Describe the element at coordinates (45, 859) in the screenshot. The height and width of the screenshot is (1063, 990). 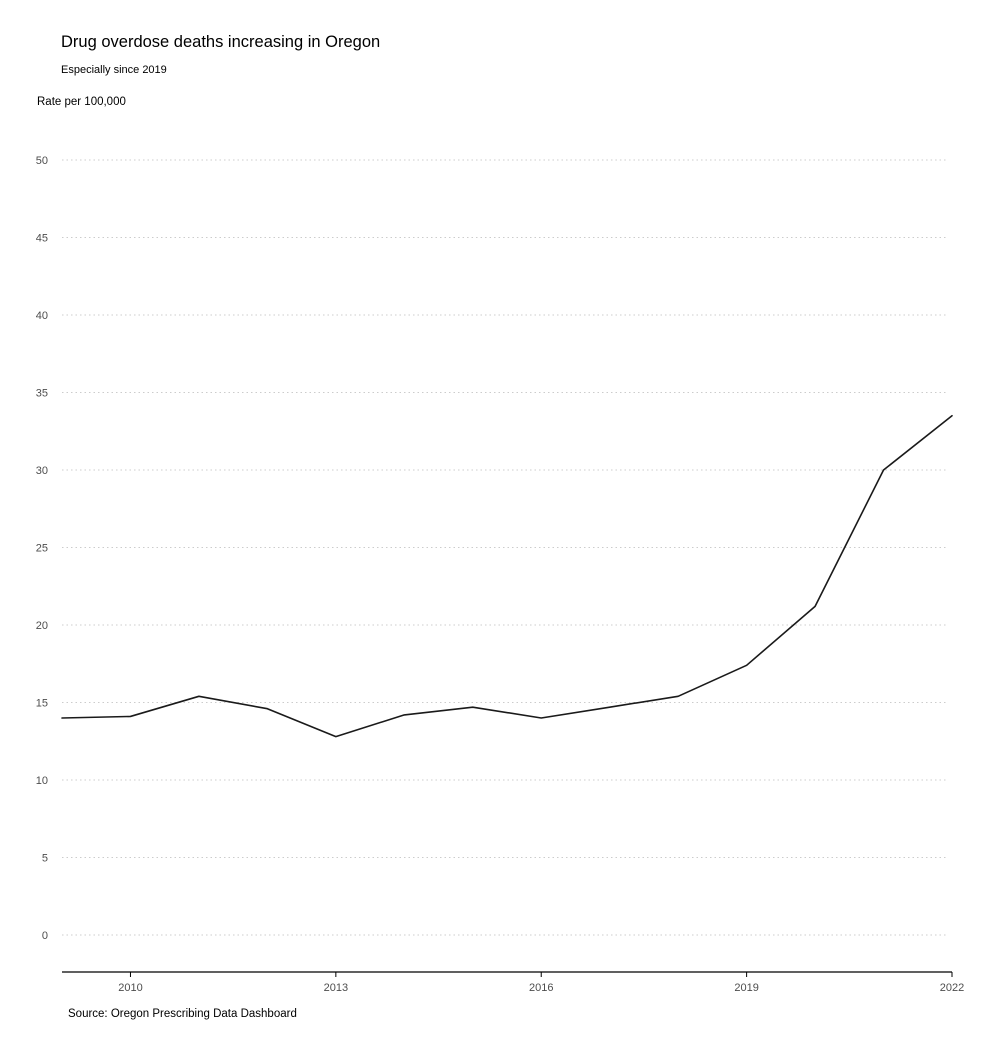
I see `y-tick-label-5: 5` at that location.